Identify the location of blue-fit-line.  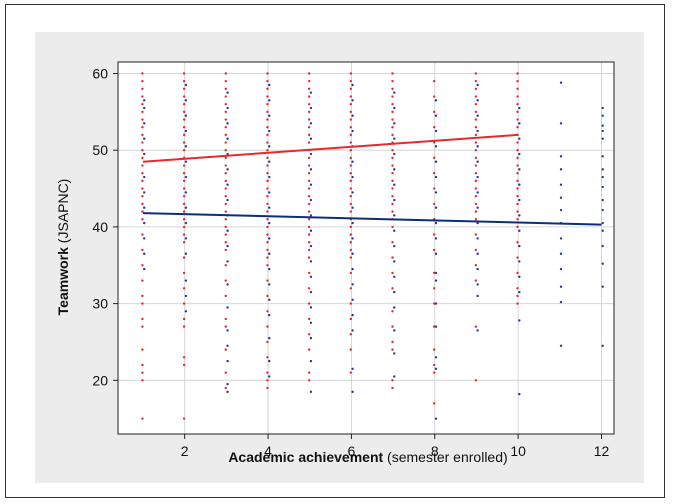
(372, 219).